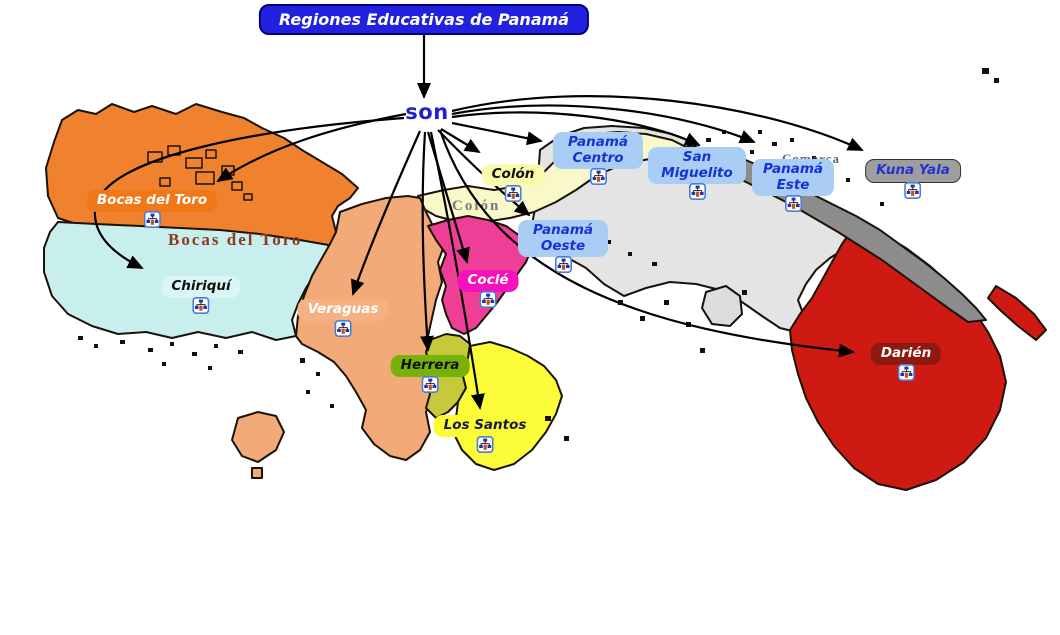  I want to click on node-los-santos: Los Santos, so click(485, 434).